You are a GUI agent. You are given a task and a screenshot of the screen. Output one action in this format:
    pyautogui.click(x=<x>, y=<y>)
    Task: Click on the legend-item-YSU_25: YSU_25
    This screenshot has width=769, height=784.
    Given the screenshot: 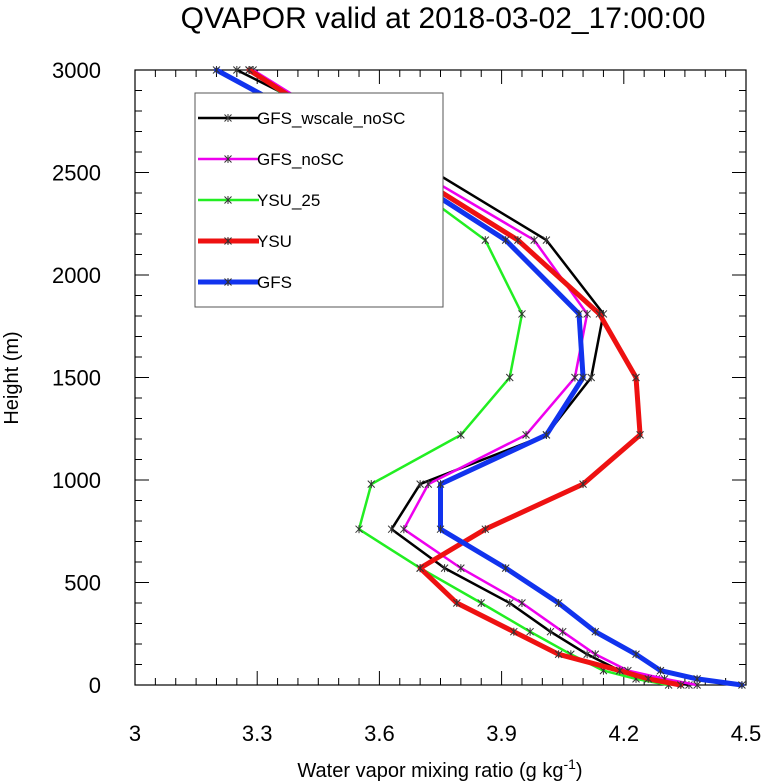 What is the action you would take?
    pyautogui.click(x=259, y=200)
    